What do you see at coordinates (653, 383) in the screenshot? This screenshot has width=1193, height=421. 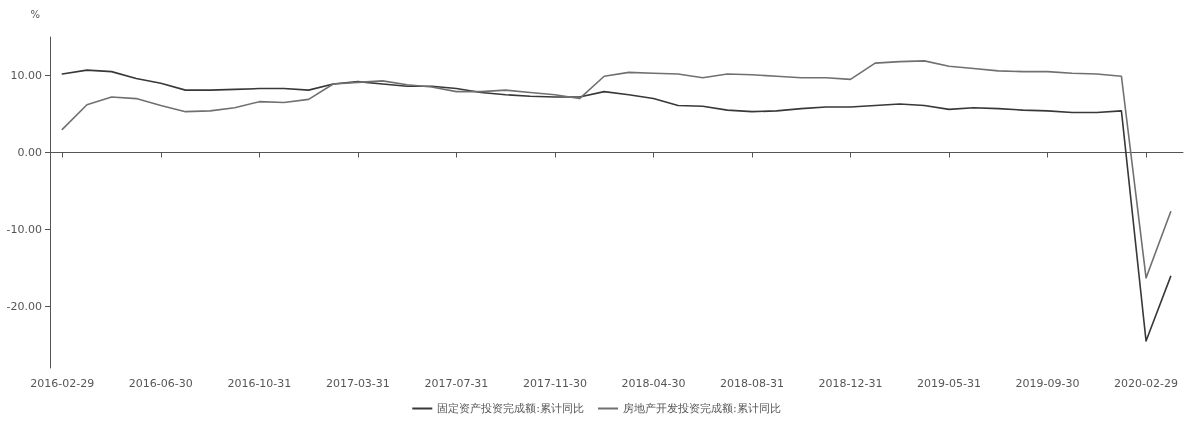 I see `x-tick-label: 2018-04-30` at bounding box center [653, 383].